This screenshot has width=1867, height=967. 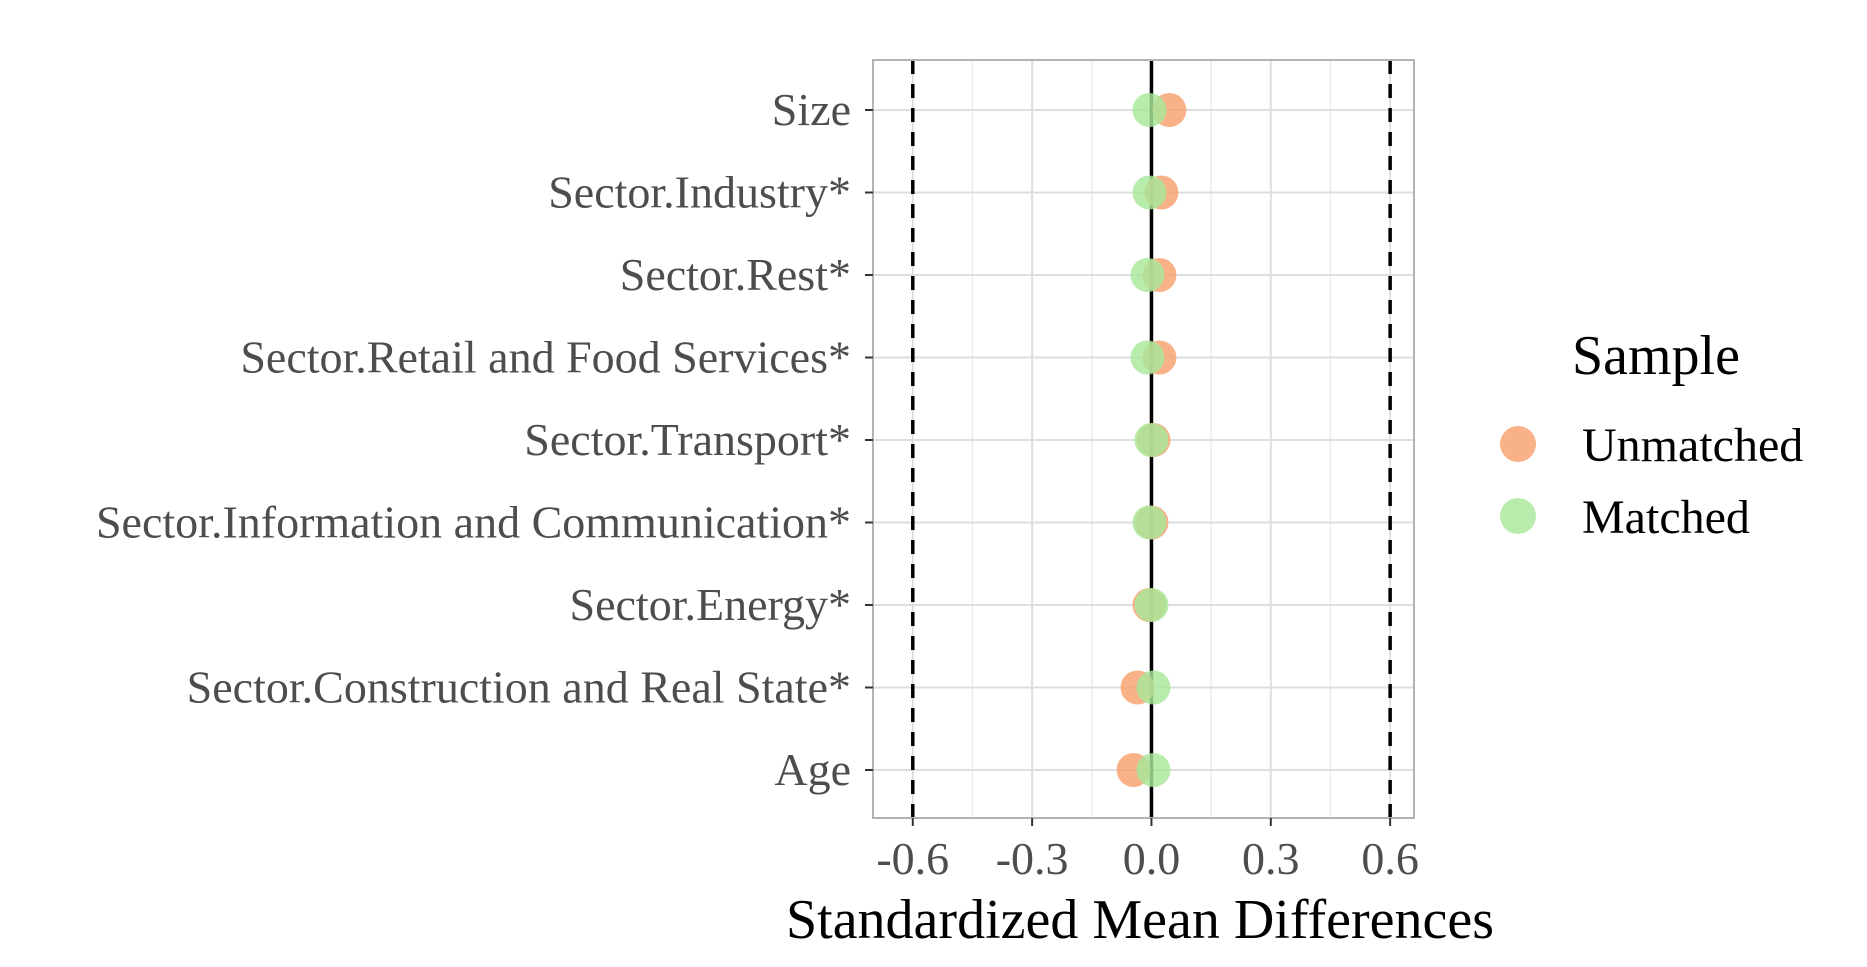 What do you see at coordinates (735, 274) in the screenshot?
I see `y-tick-label: Sector.Rest*` at bounding box center [735, 274].